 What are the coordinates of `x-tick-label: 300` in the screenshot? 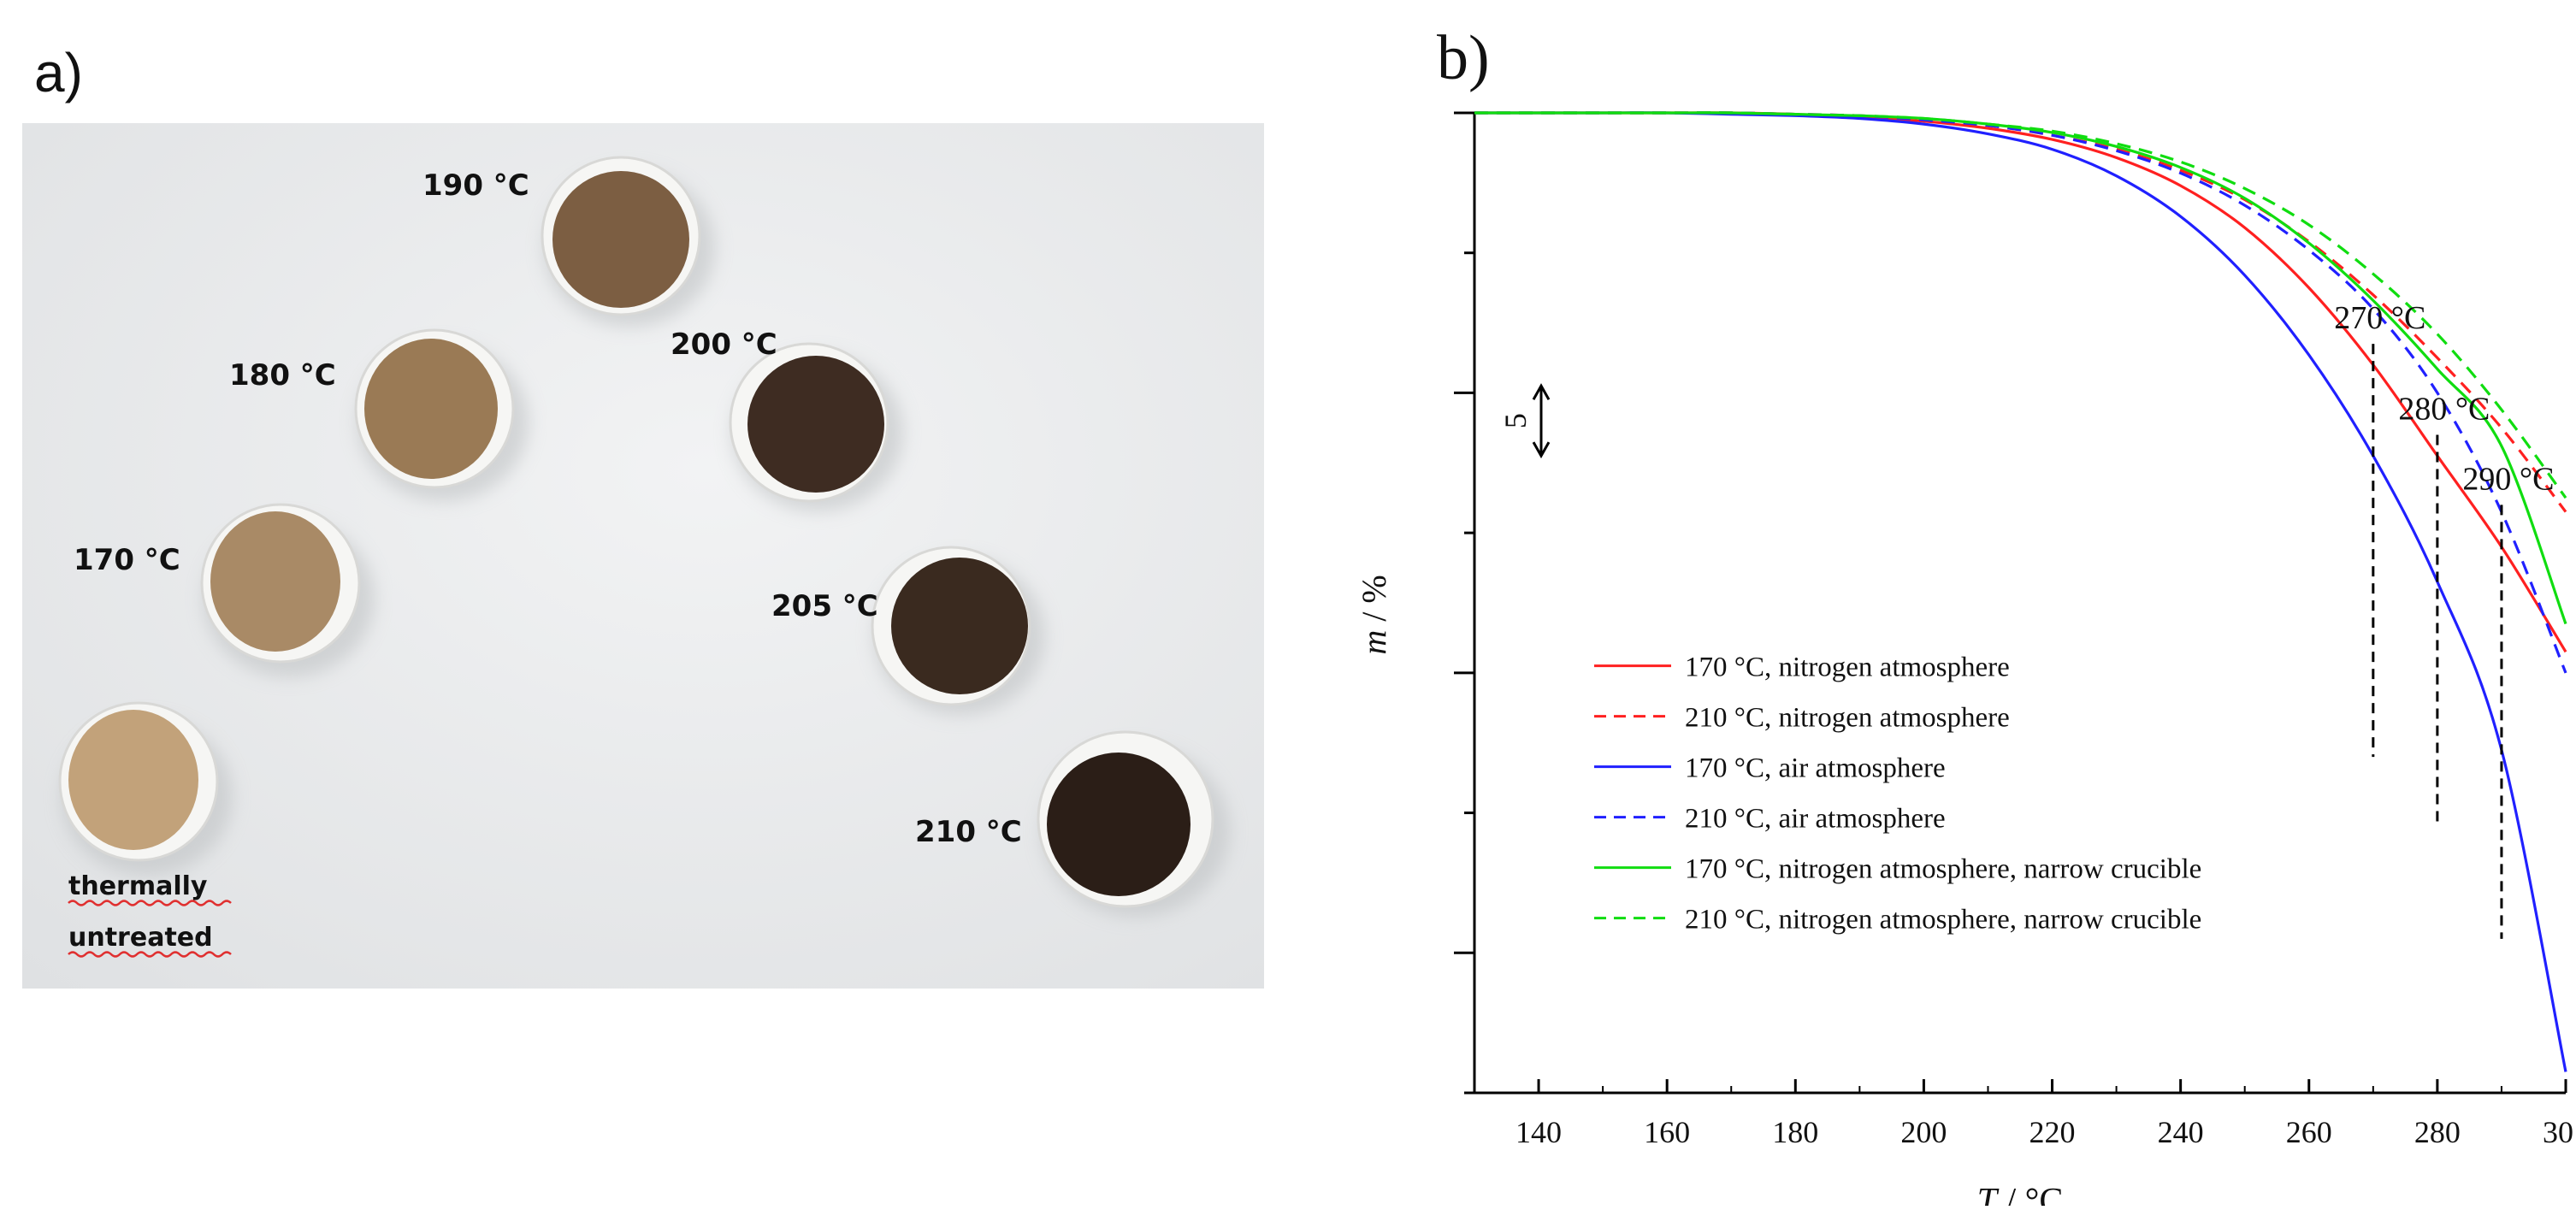 It's located at (2558, 1132).